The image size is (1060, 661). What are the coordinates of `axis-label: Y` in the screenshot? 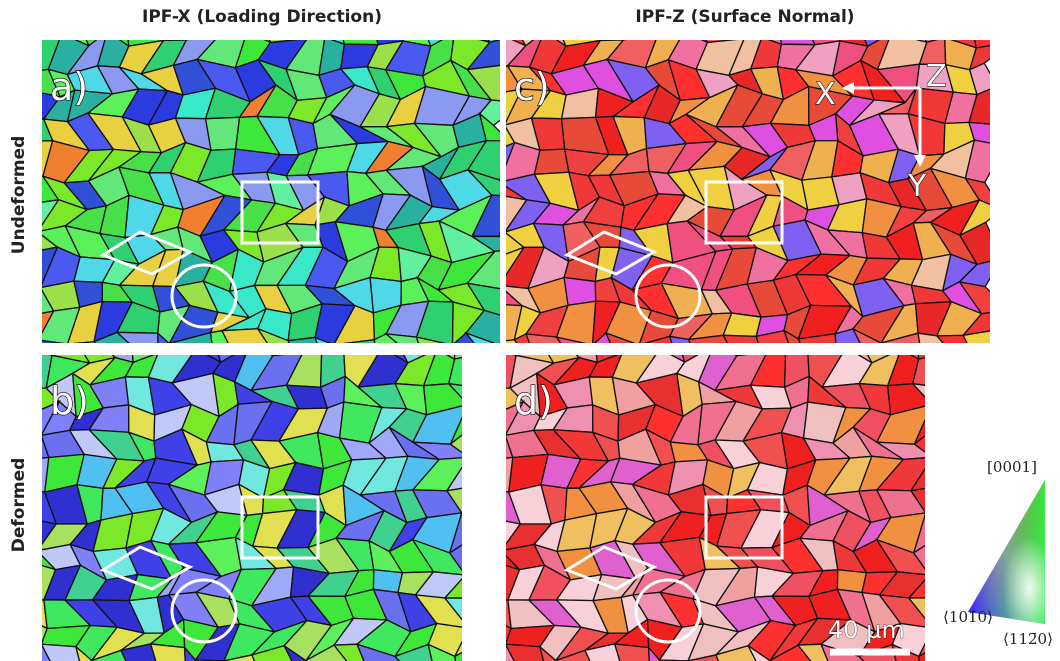 It's located at (917, 186).